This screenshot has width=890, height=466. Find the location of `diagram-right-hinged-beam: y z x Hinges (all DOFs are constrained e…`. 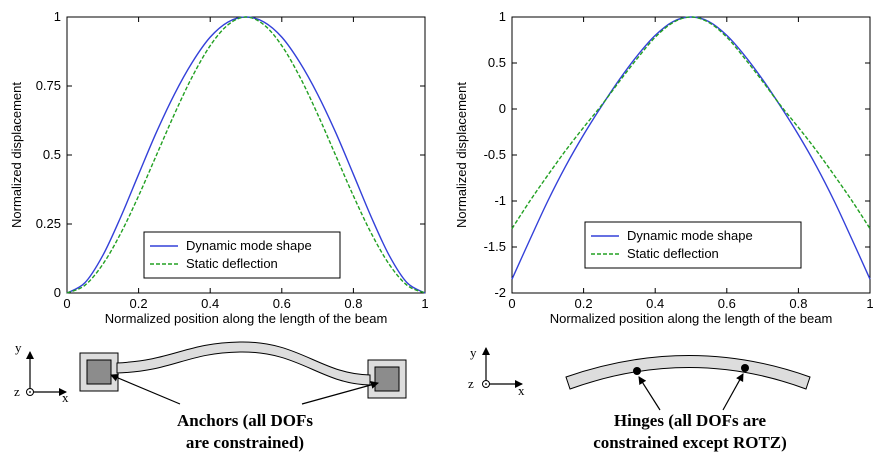

diagram-right-hinged-beam: y z x Hinges (all DOFs are constrained e… is located at coordinates (639, 398).